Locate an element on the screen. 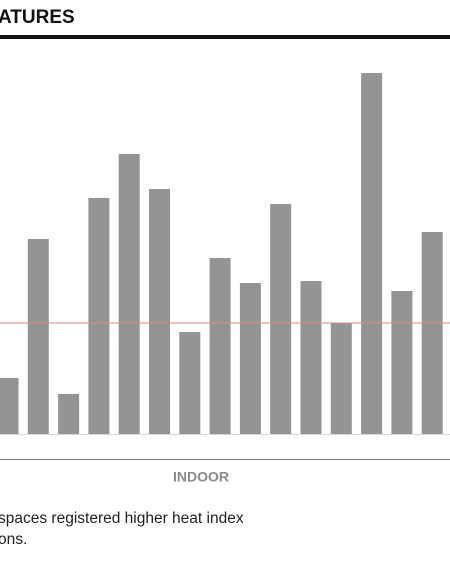 The height and width of the screenshot is (563, 450). title-rule is located at coordinates (225, 37).